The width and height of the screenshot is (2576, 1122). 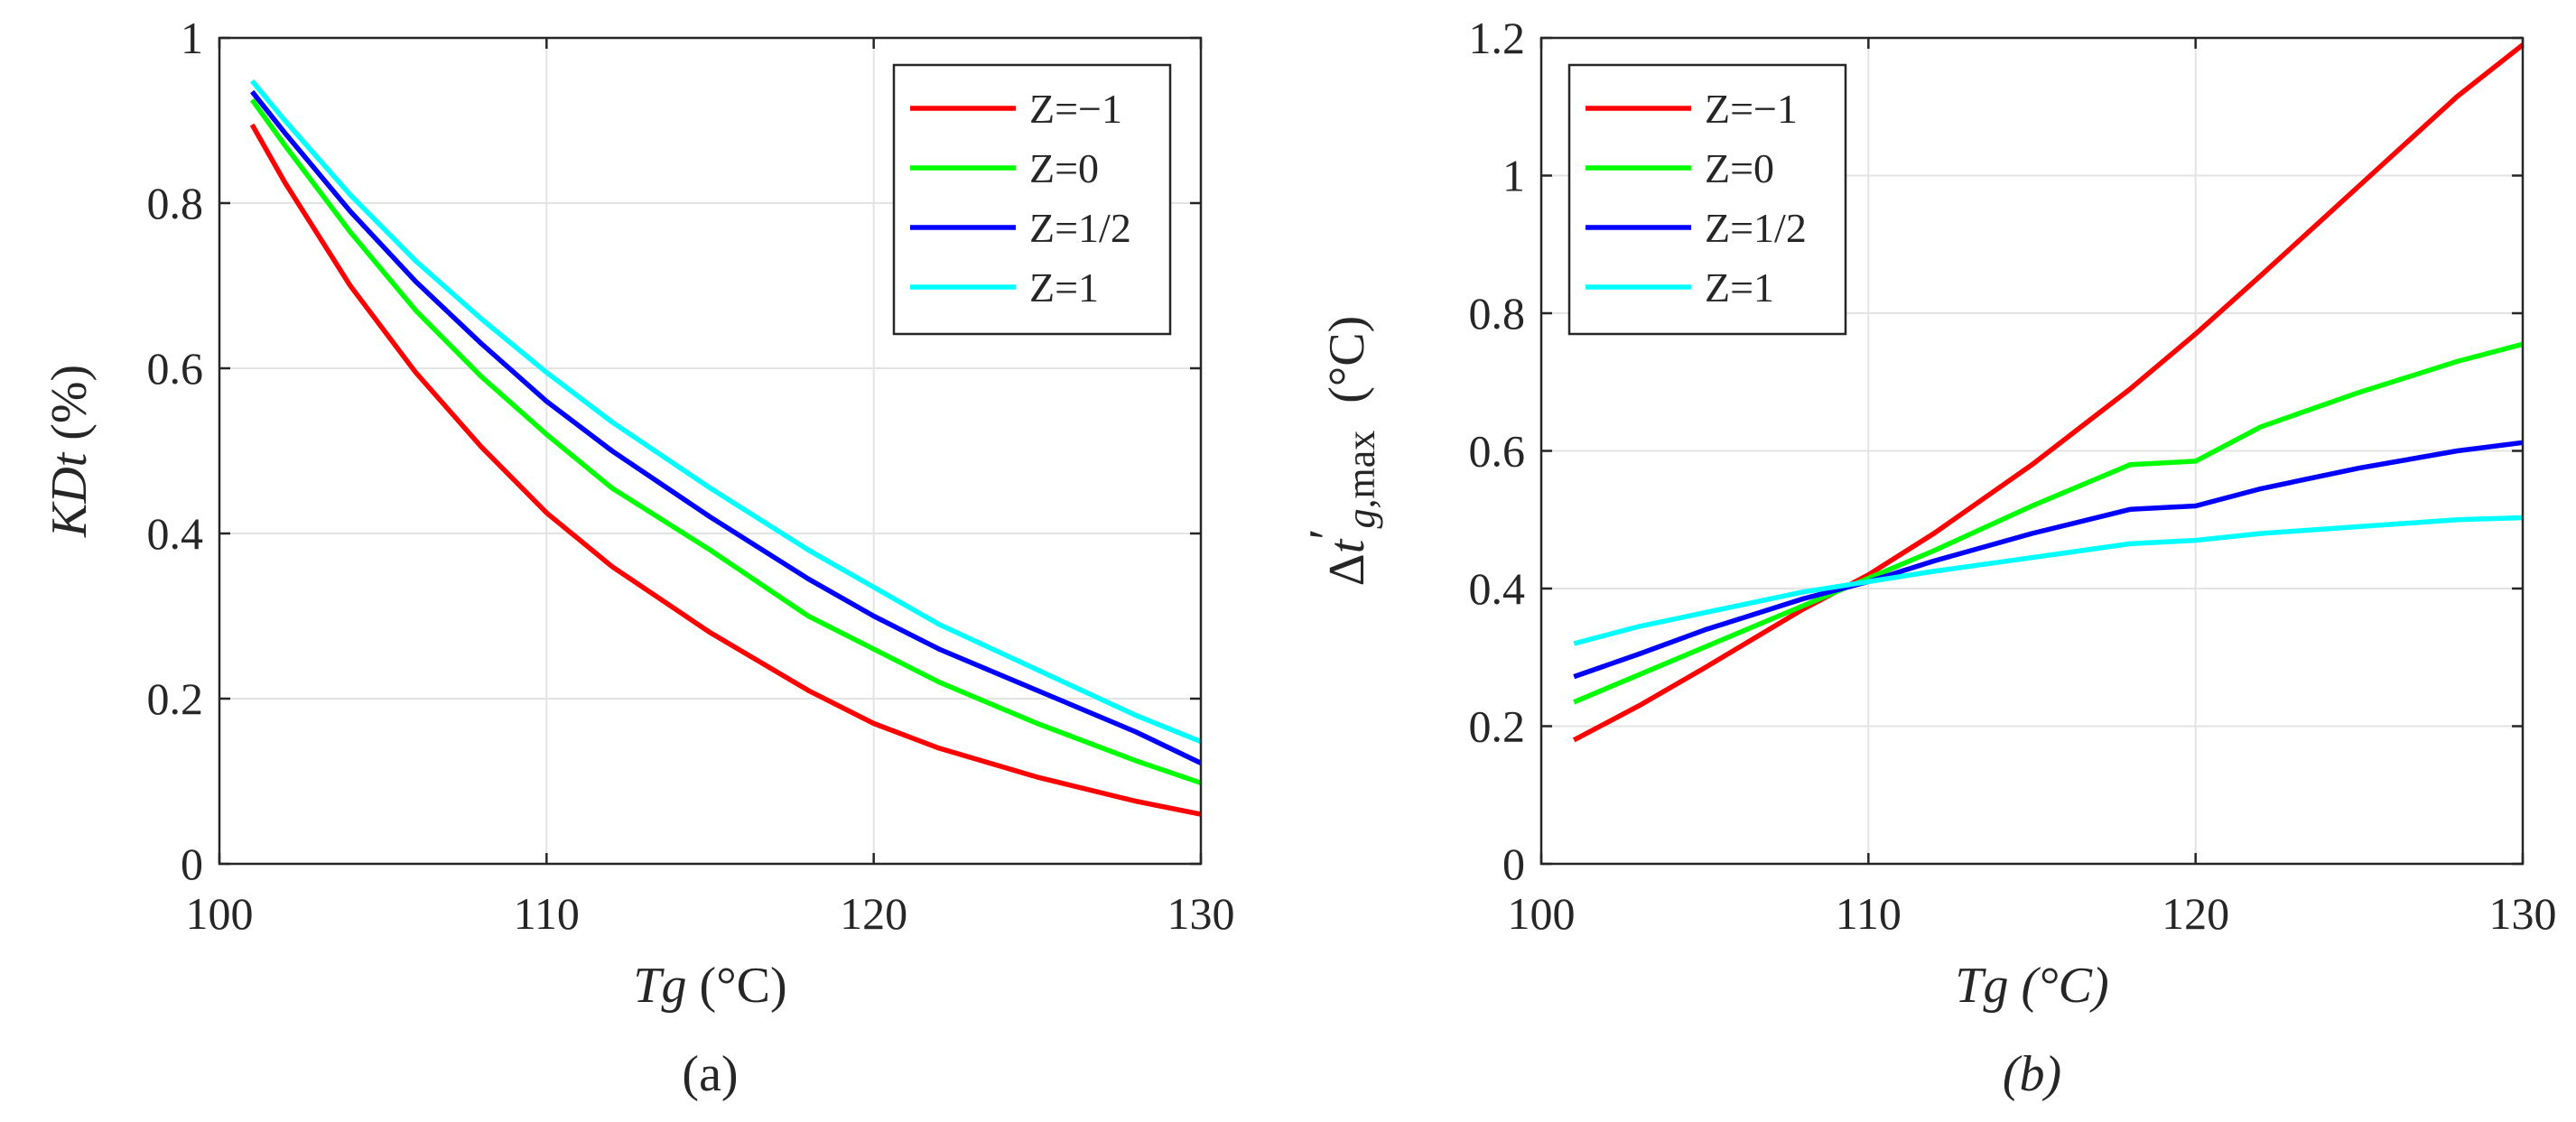 I want to click on y-axis-label-sub-italic: g,, so click(x=1361, y=513).